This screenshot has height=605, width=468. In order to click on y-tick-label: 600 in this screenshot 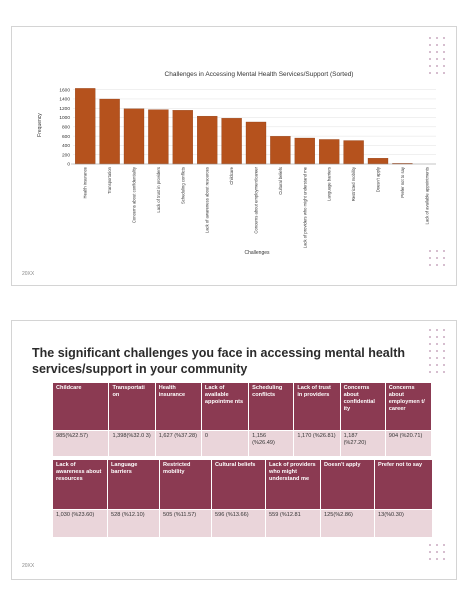, I will do `click(66, 137)`.